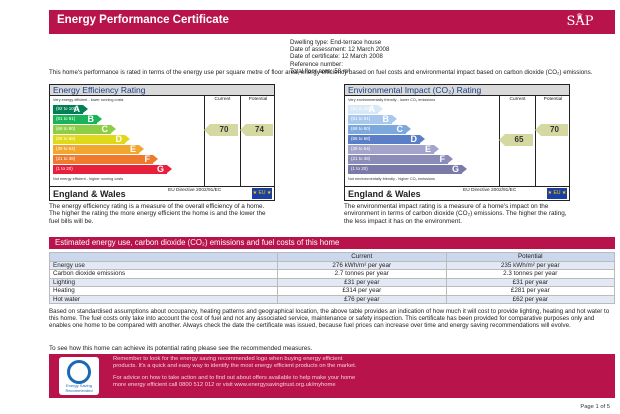 This screenshot has width=620, height=414. What do you see at coordinates (415, 90) in the screenshot?
I see `environment-title: Environmental Impact (CO₂) Rating` at bounding box center [415, 90].